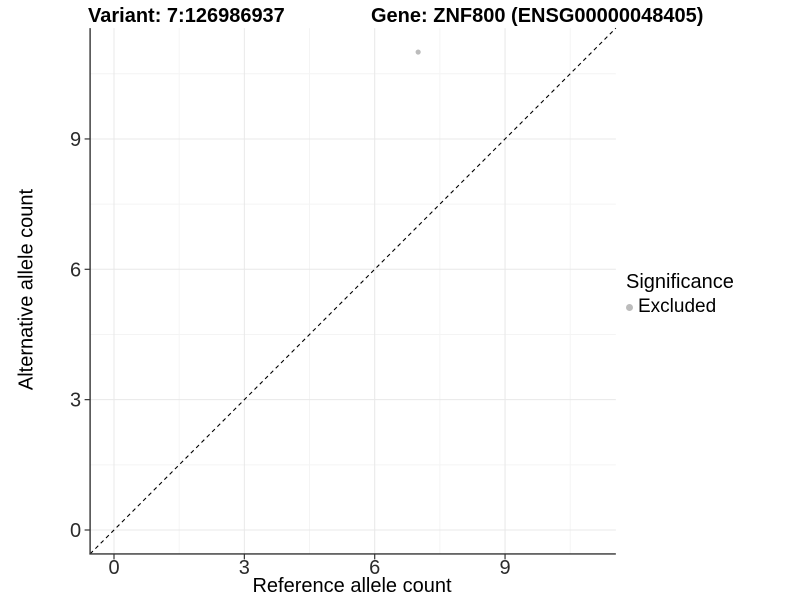  What do you see at coordinates (75, 531) in the screenshot?
I see `y-tick-label: 0` at bounding box center [75, 531].